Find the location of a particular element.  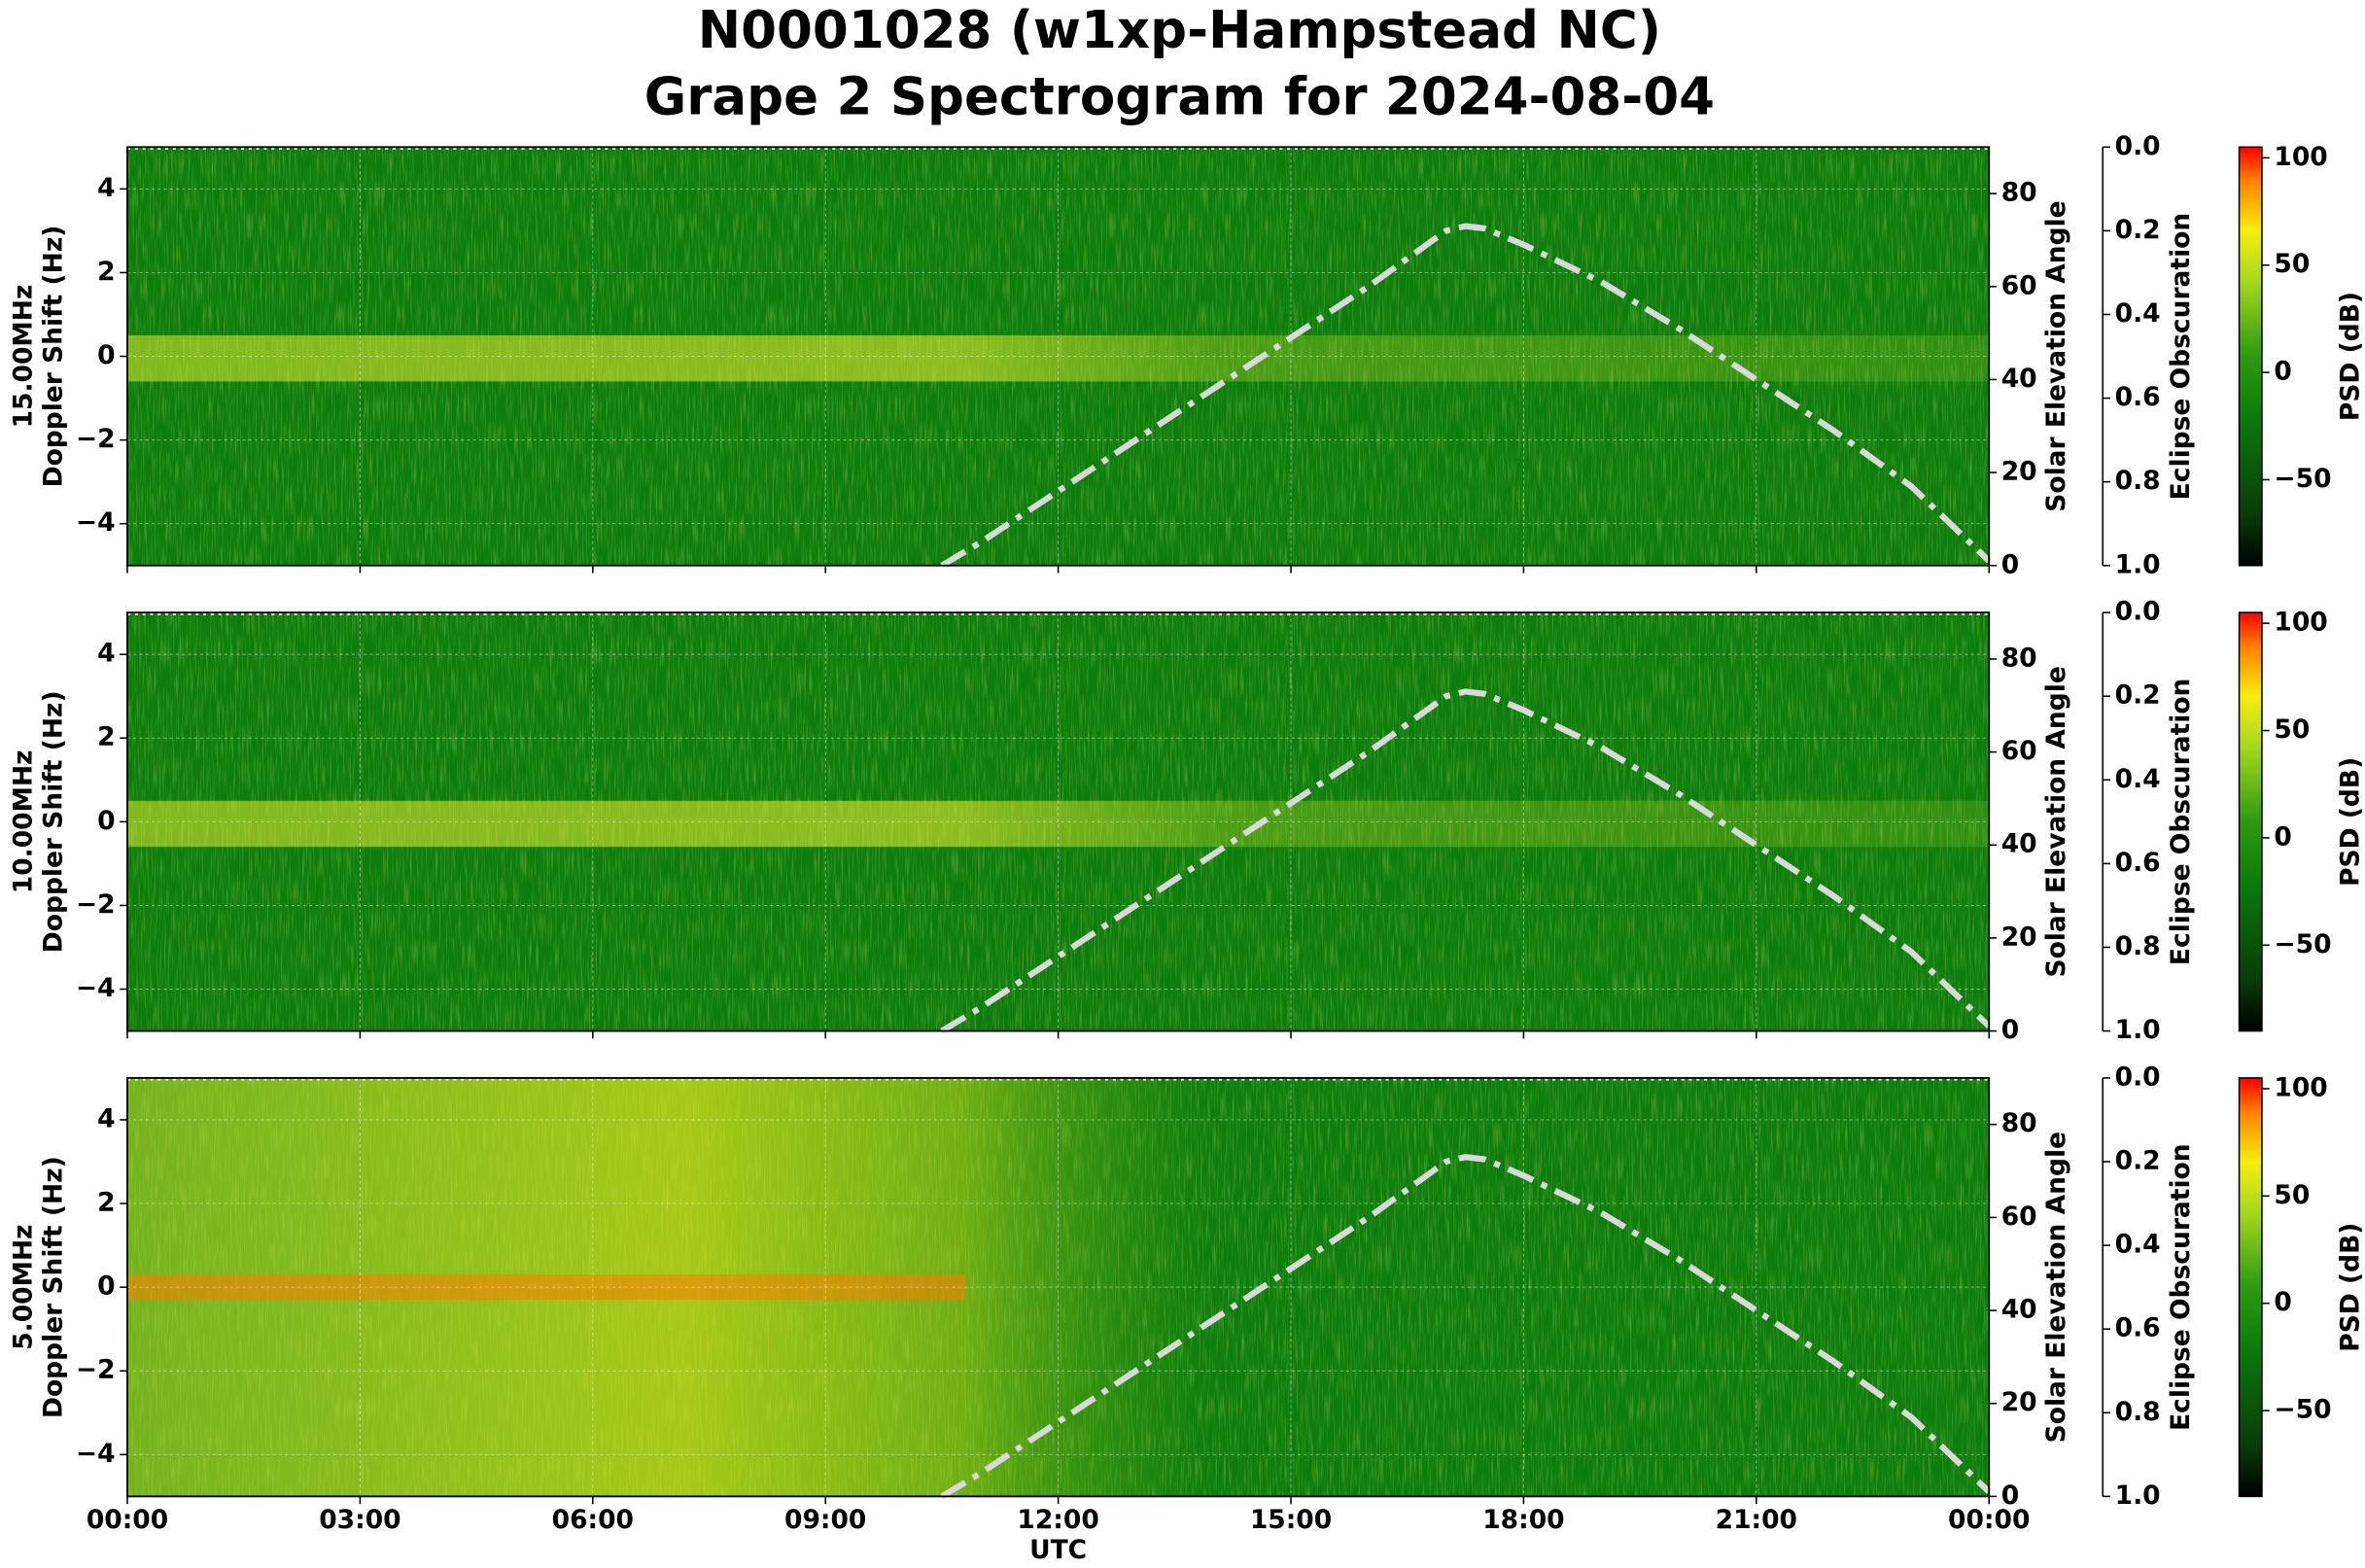

y-axis-label: 10.00MHz is located at coordinates (23, 821).